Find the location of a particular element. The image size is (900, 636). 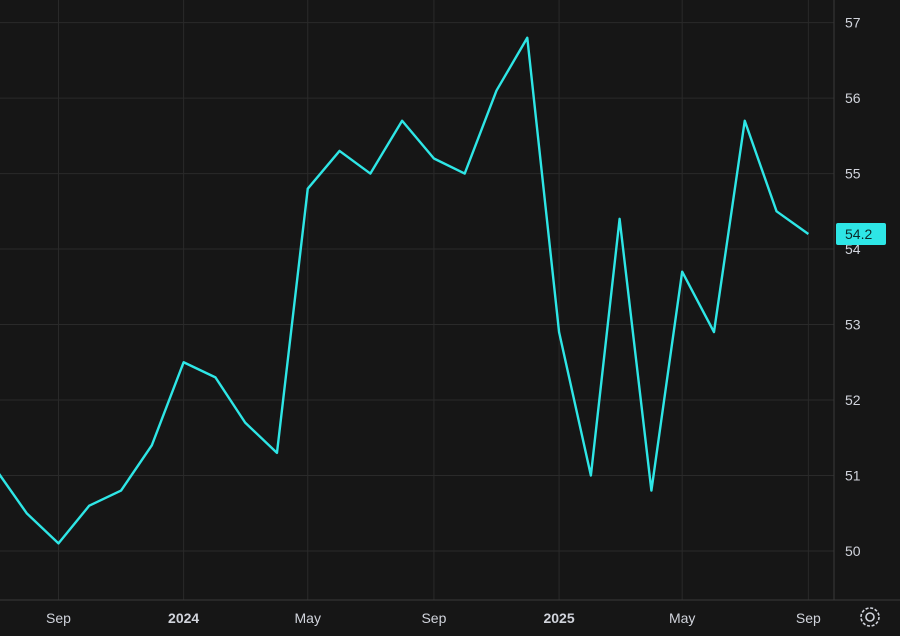

y-tick-label: 54 is located at coordinates (853, 249).